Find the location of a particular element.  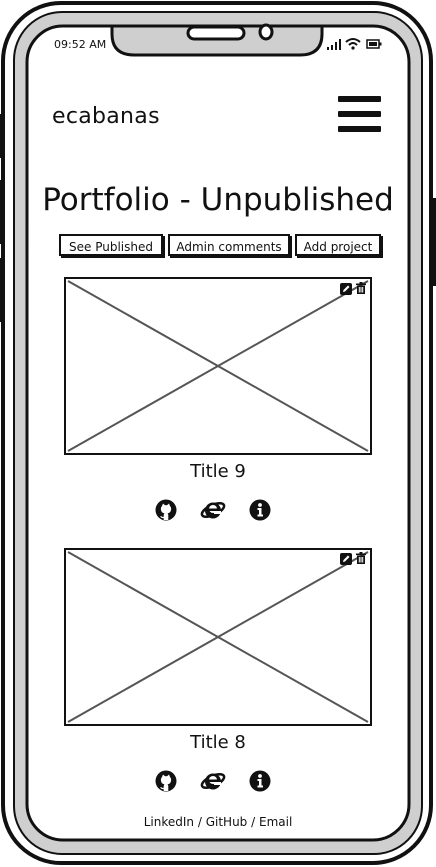

battery-icon is located at coordinates (374, 44).